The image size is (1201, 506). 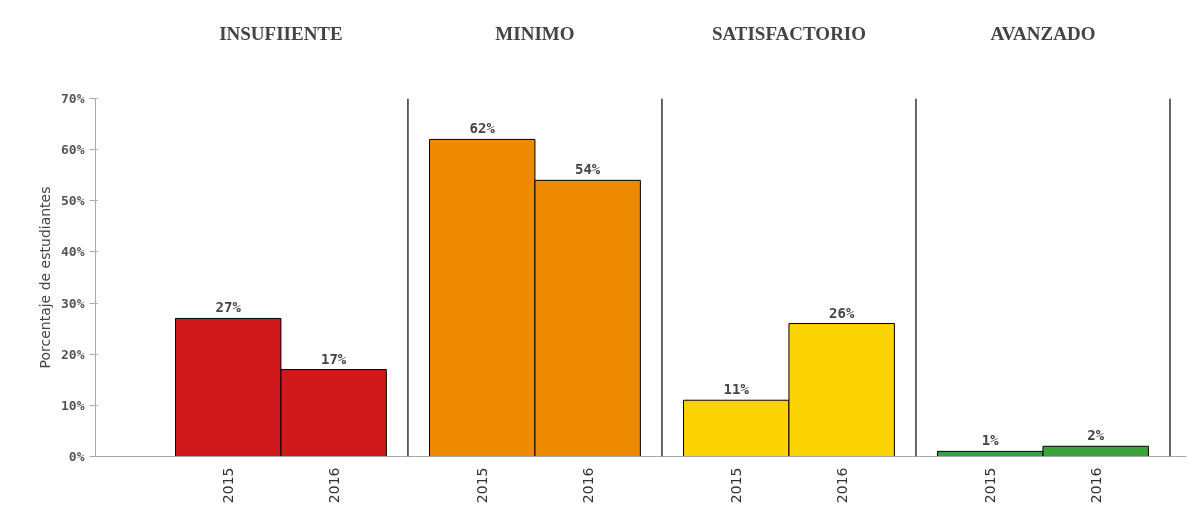 I want to click on y-tick-label: 50%, so click(x=73, y=201).